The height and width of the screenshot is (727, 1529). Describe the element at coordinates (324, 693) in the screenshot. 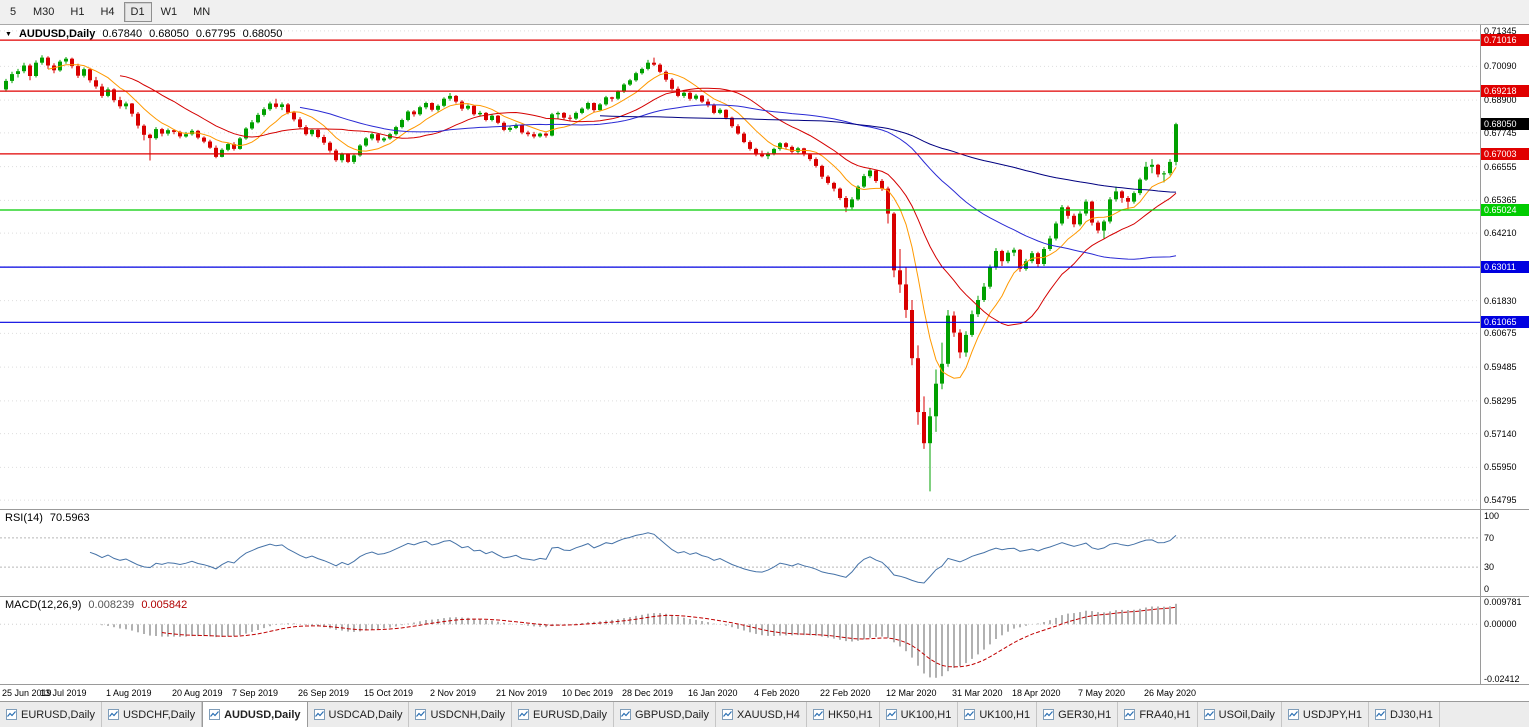

I see `date-label: 26 Sep 2019` at that location.